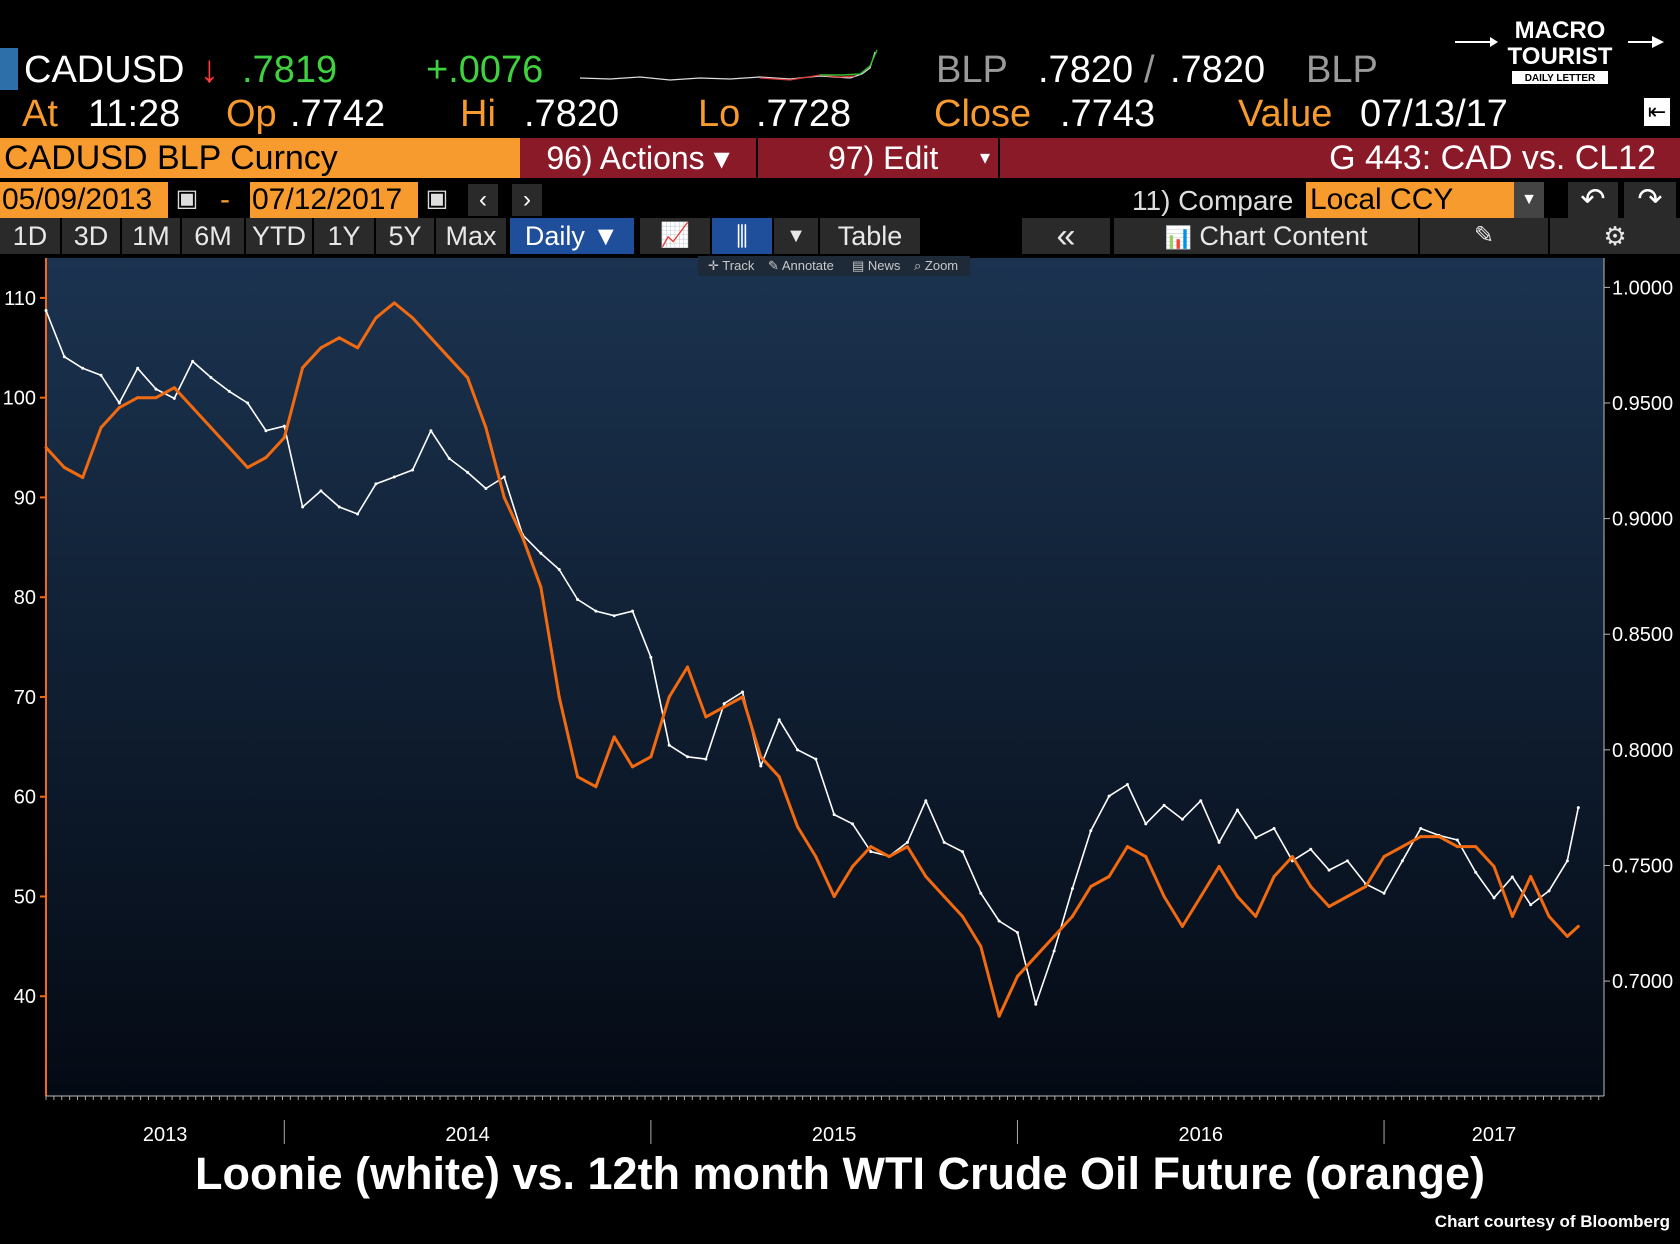 Image resolution: width=1680 pixels, height=1244 pixels. I want to click on start-calendar-icon: ▣, so click(187, 198).